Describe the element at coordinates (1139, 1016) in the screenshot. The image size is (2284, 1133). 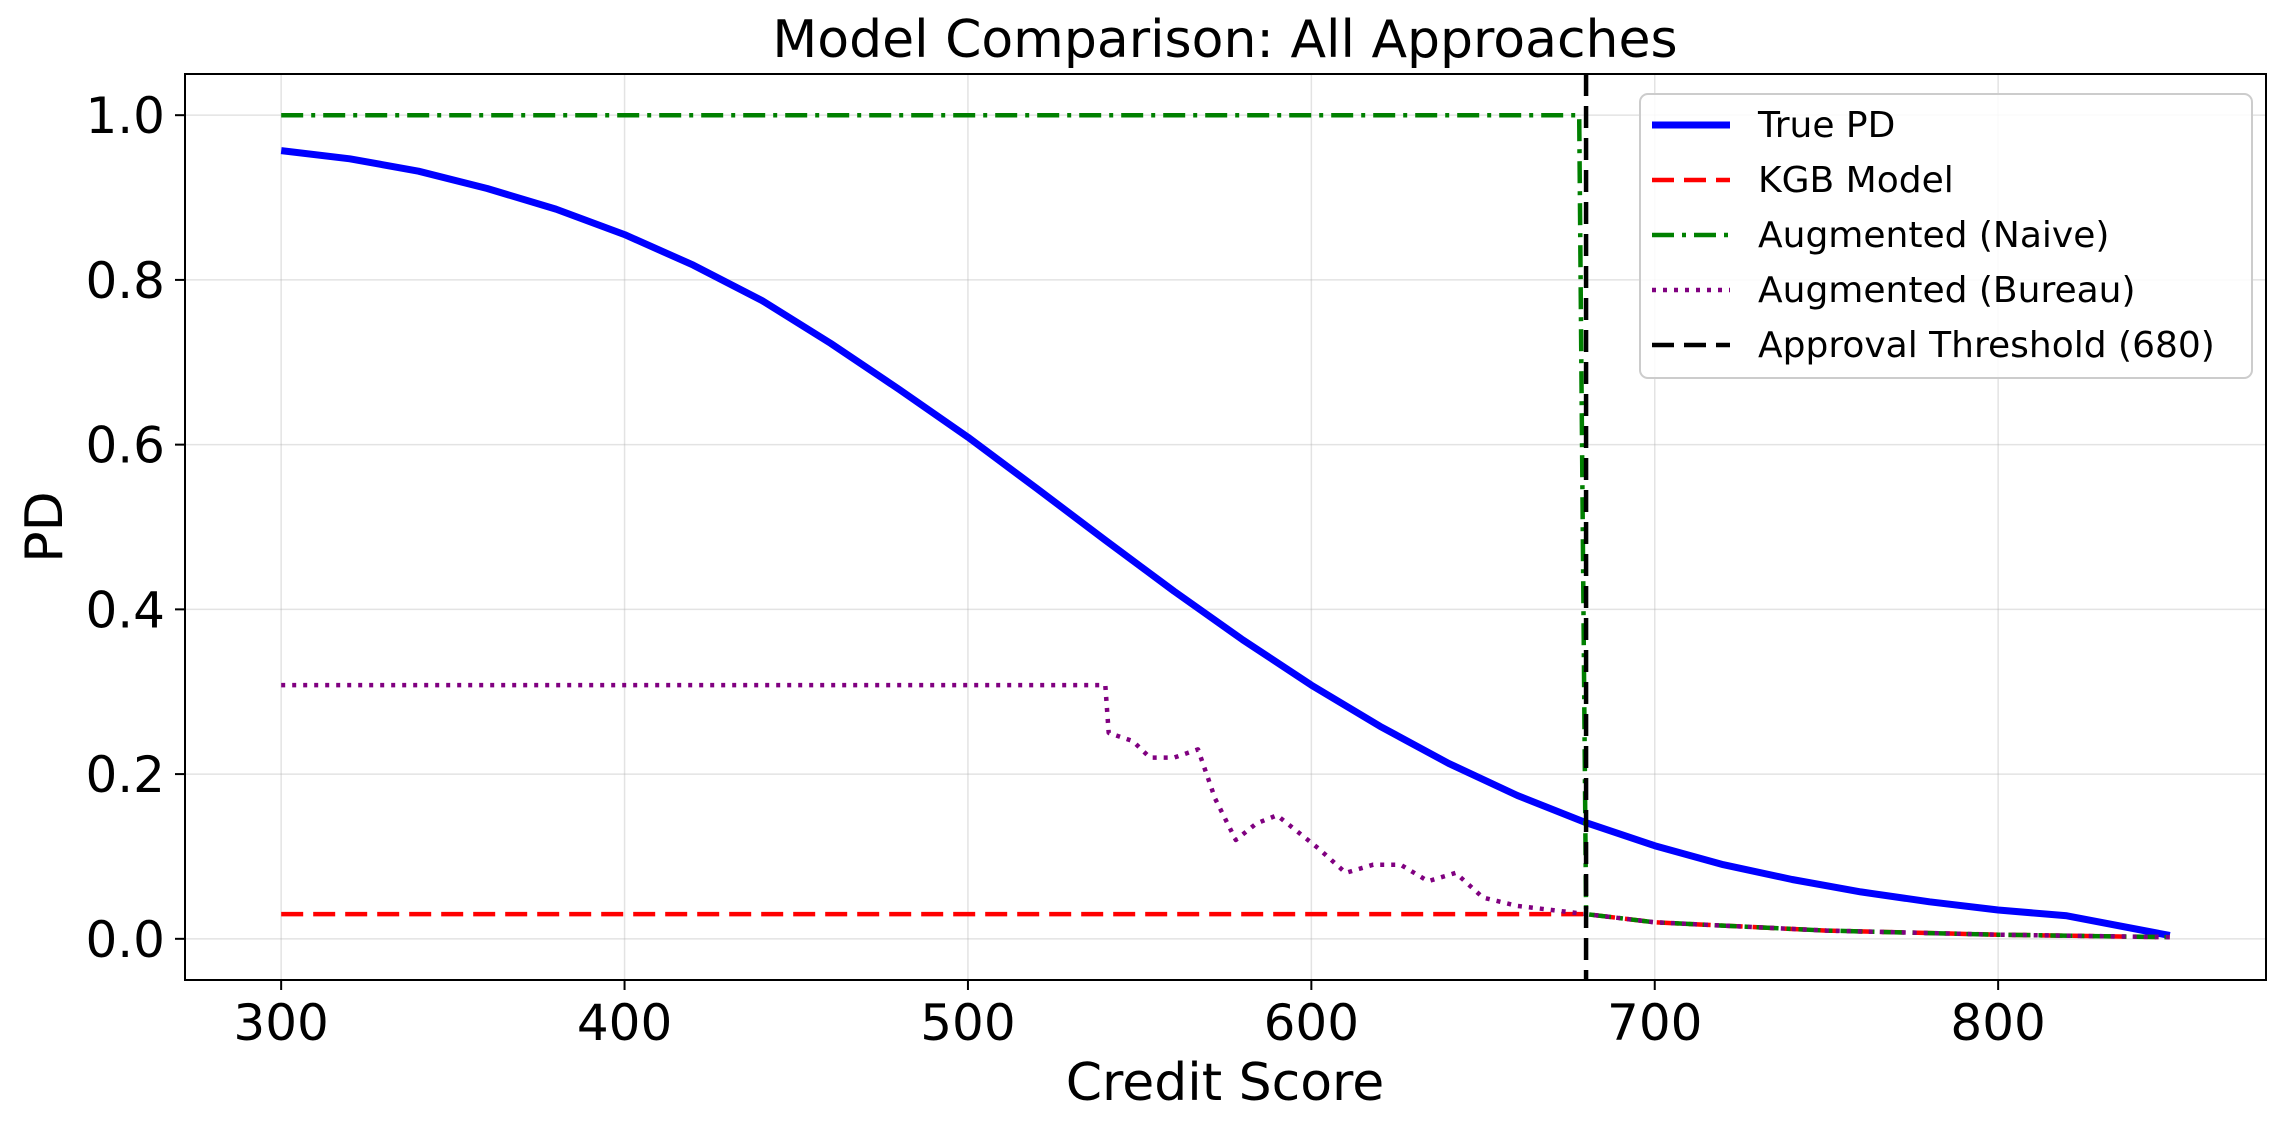
I see `x-axis: 300 400 500 600 700 800` at that location.